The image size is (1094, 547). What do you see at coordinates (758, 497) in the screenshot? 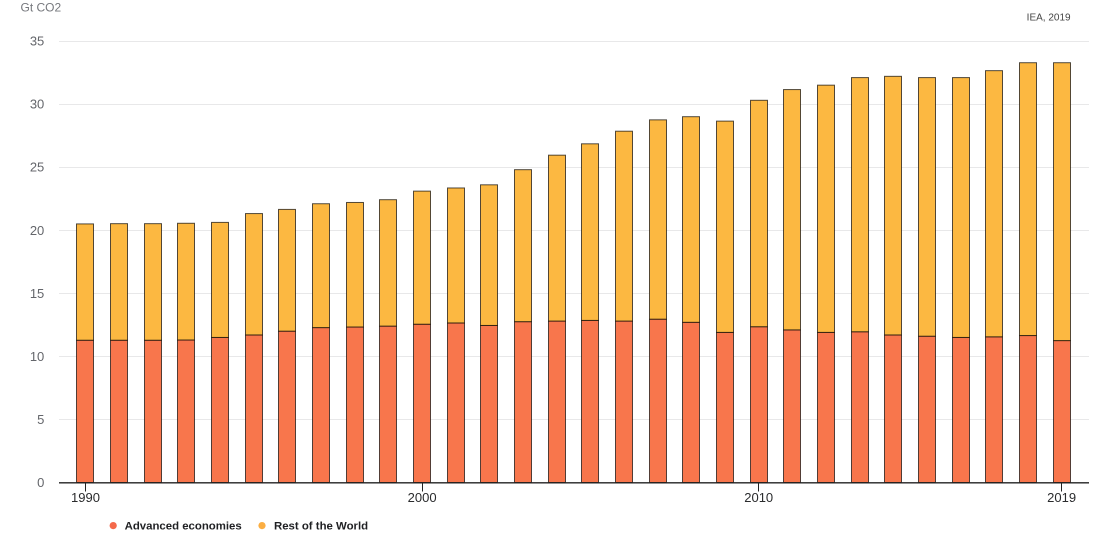
I see `svg-text: 2010` at bounding box center [758, 497].